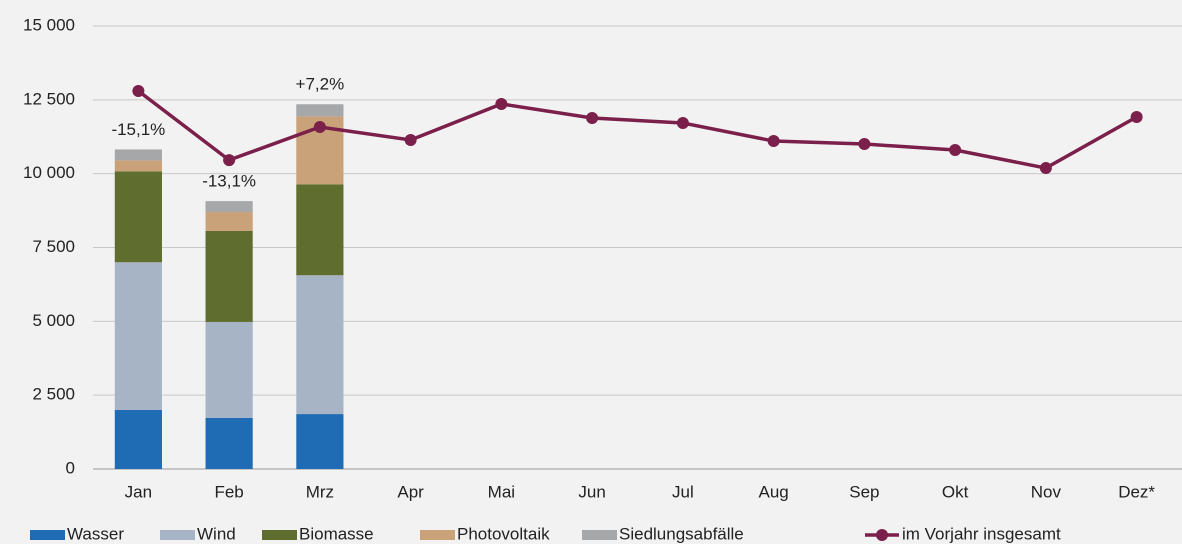 This screenshot has width=1182, height=544. Describe the element at coordinates (336, 533) in the screenshot. I see `legend-label: Biomasse` at that location.